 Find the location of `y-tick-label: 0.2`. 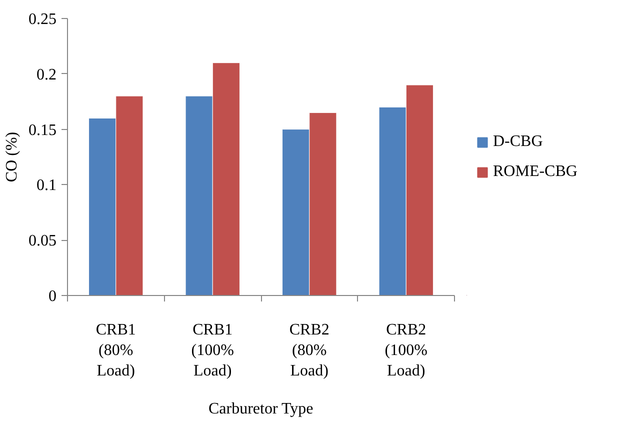

y-tick-label: 0.2 is located at coordinates (46, 75).